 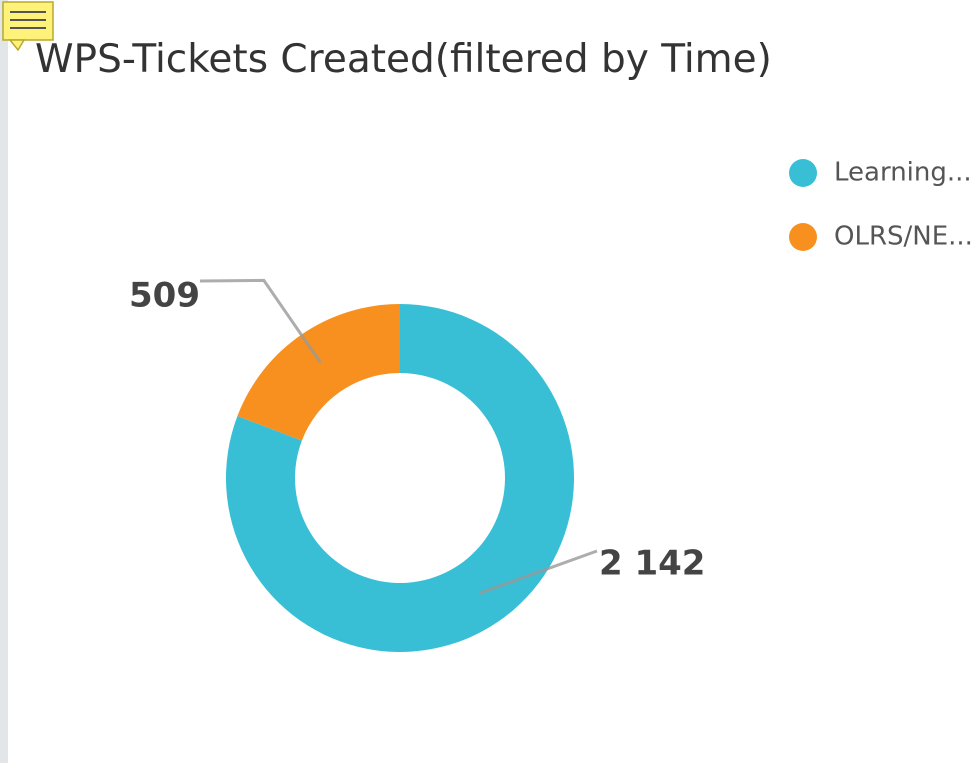 I want to click on donut-slice, so click(x=318, y=372).